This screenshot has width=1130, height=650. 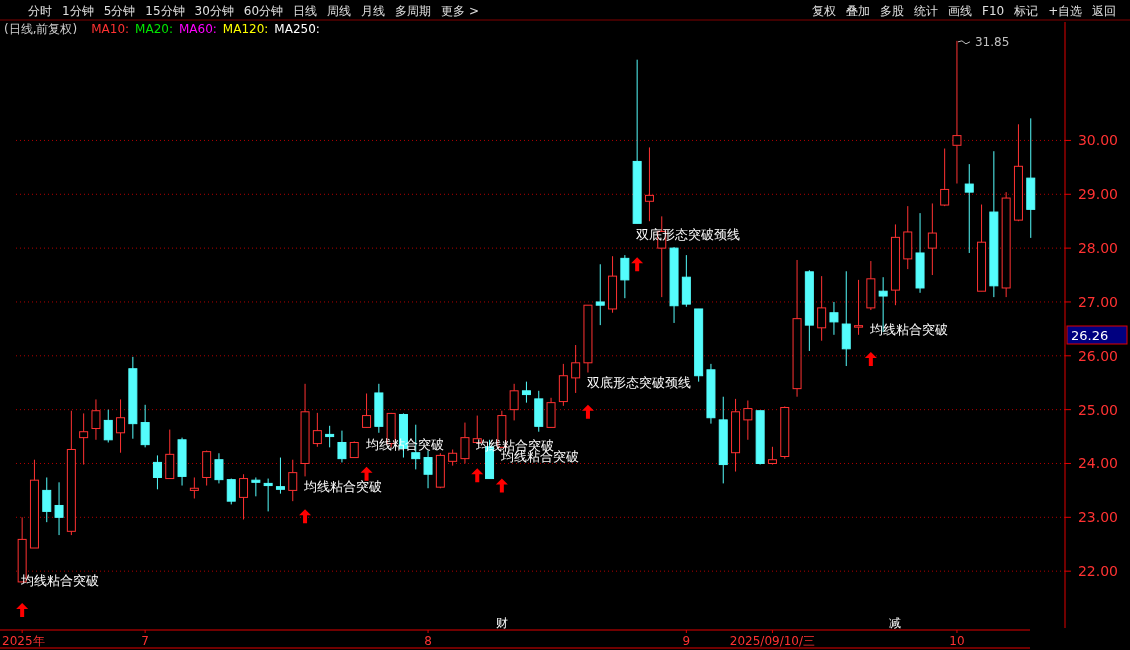 What do you see at coordinates (214, 11) in the screenshot?
I see `text: 30分钟` at bounding box center [214, 11].